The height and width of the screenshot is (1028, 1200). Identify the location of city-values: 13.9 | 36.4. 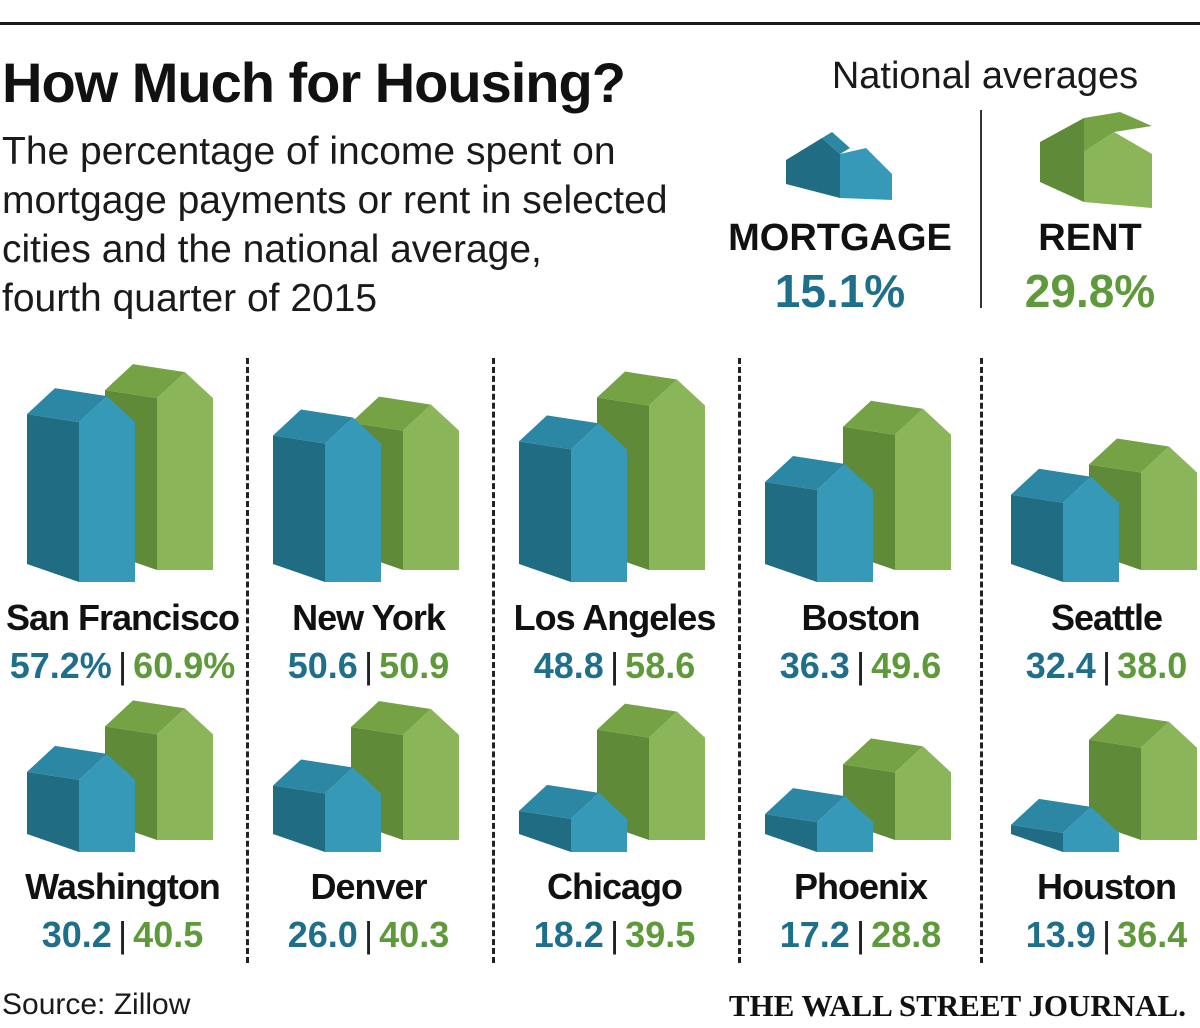
(1092, 935).